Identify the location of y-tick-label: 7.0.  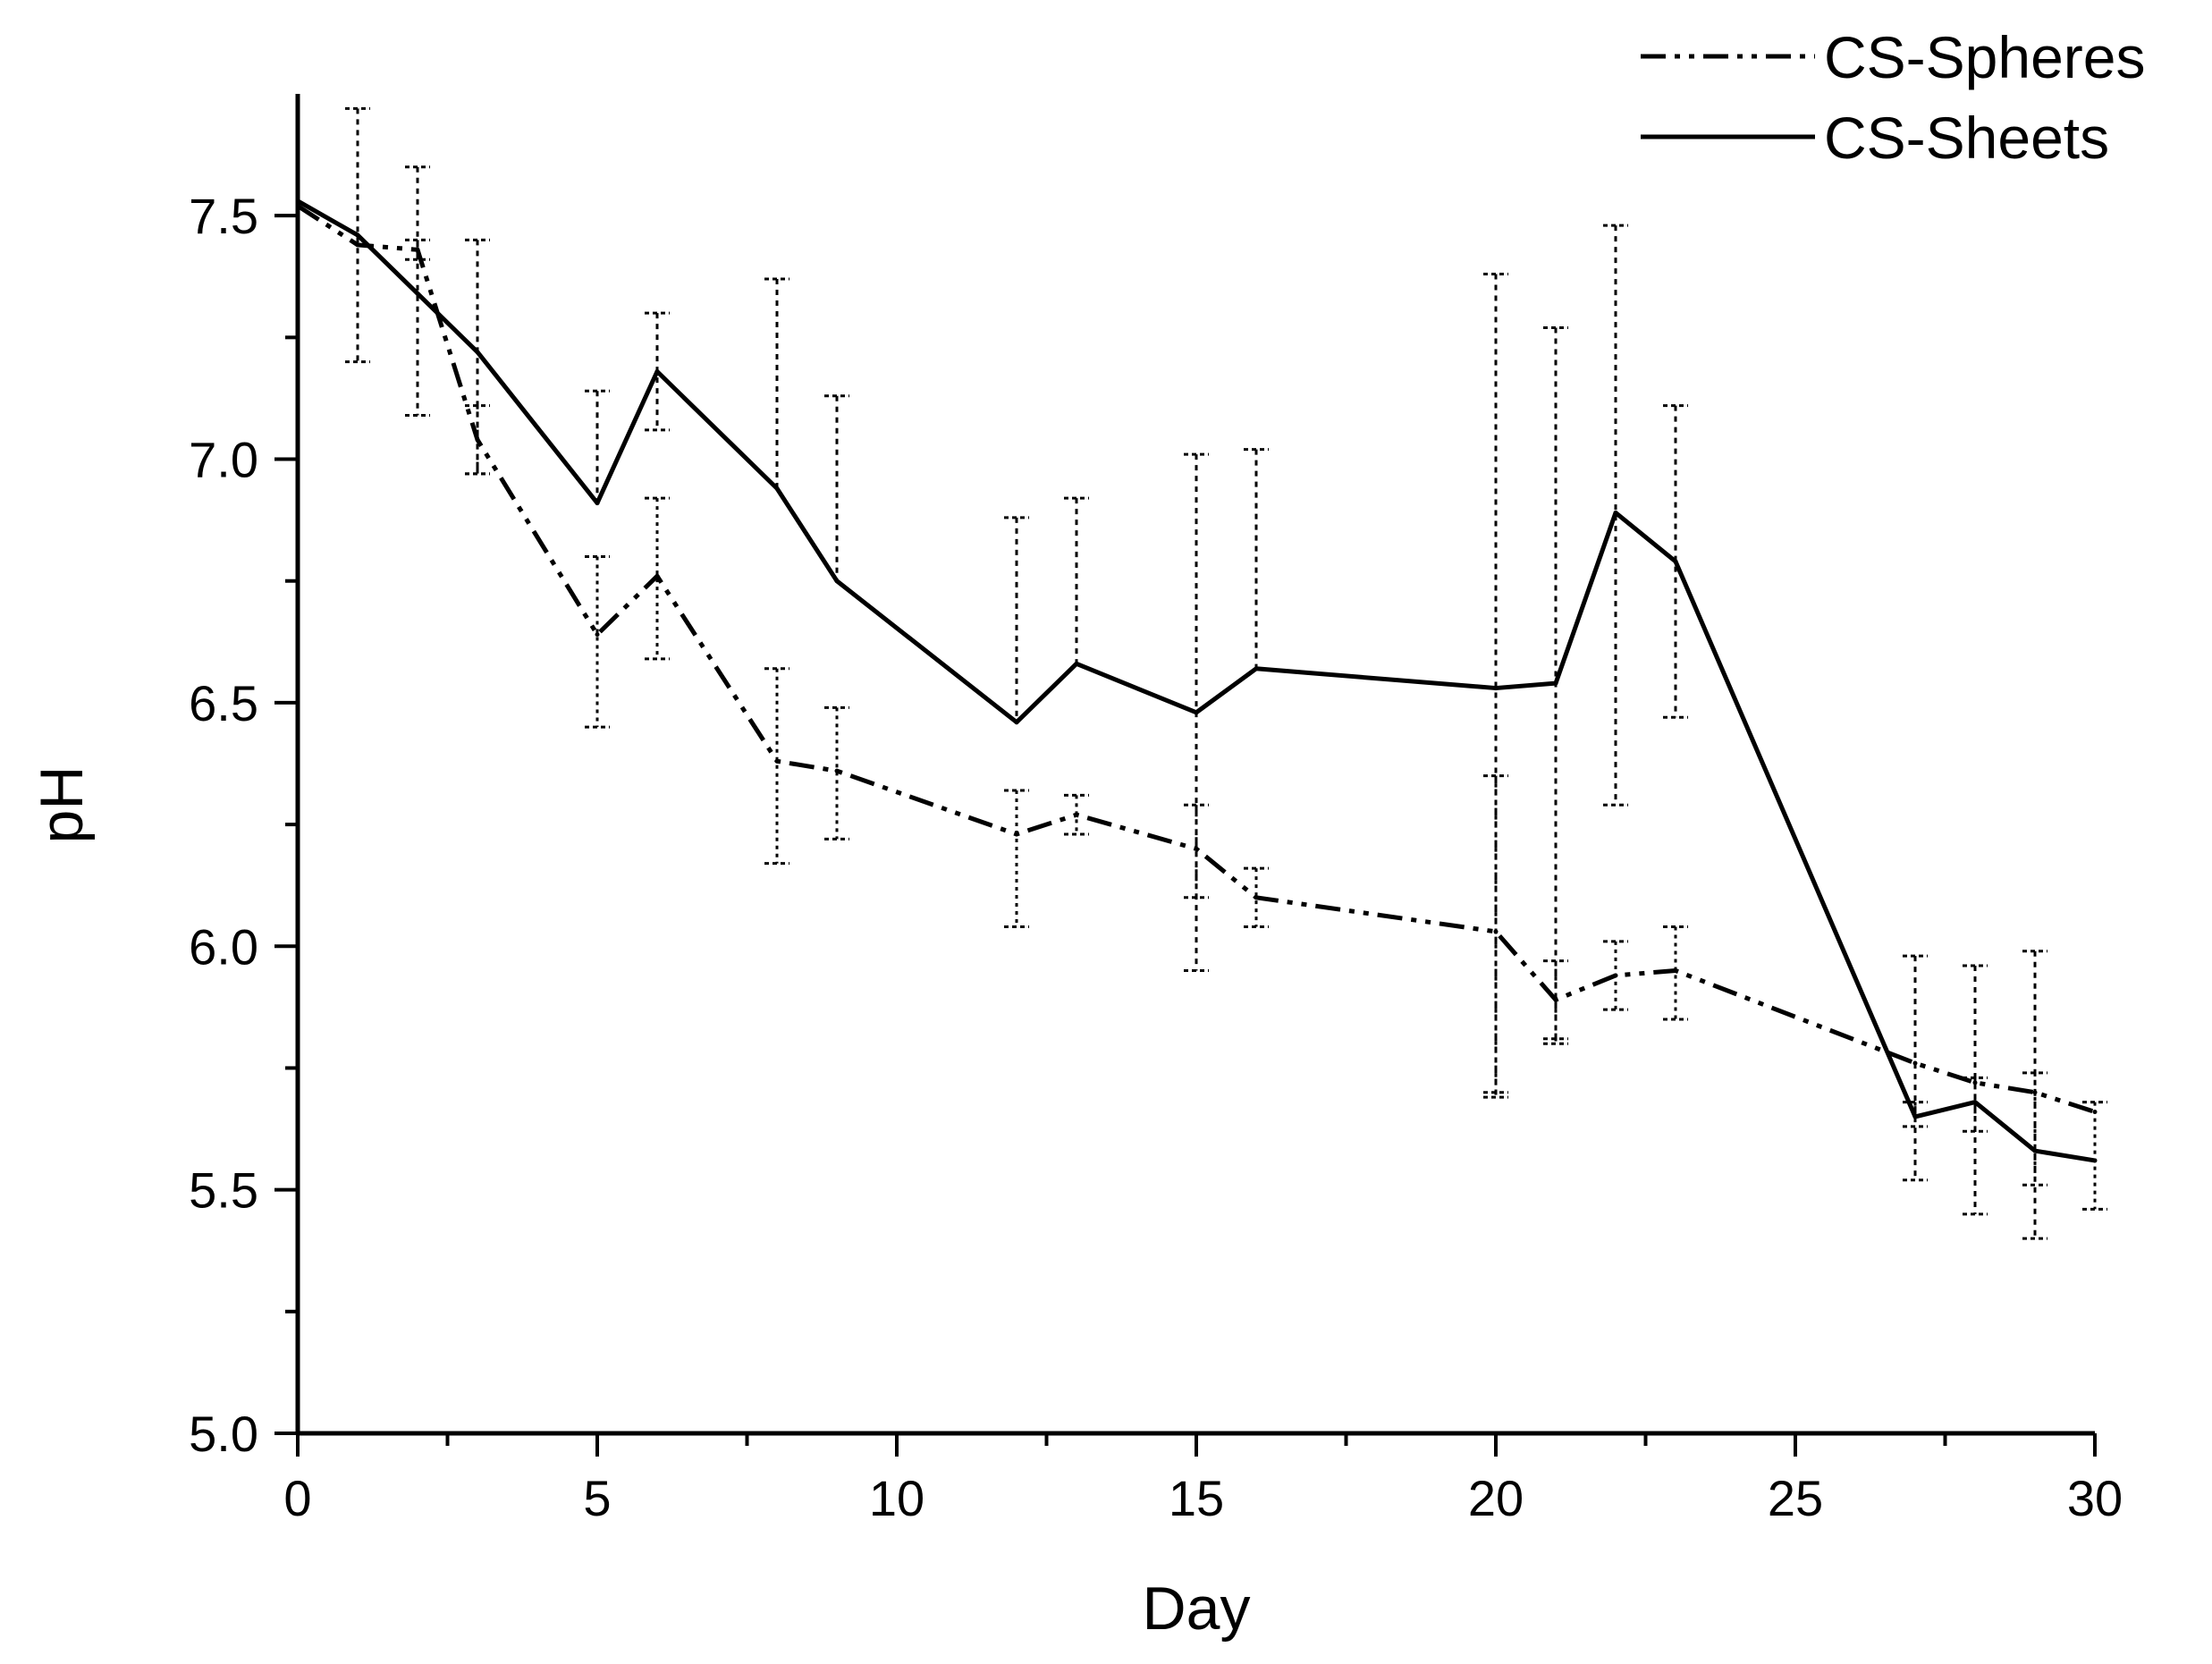
(223, 460).